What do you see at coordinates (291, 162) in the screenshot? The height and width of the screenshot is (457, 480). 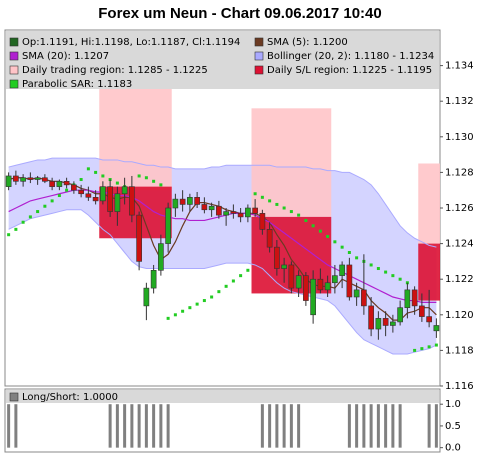 I see `region` at bounding box center [291, 162].